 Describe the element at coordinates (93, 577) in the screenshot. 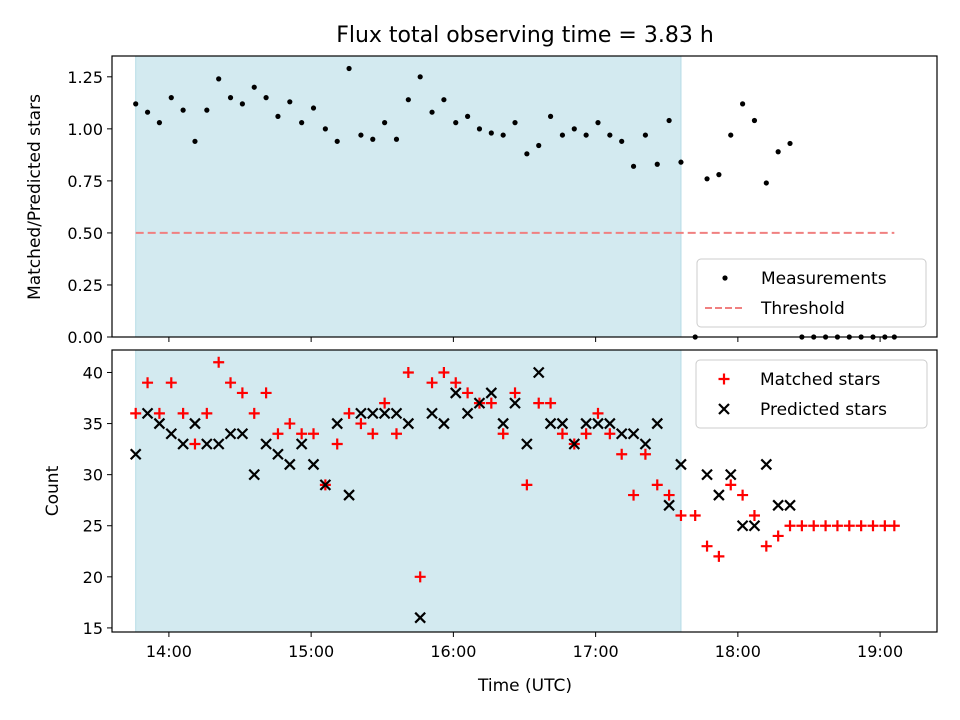

I see `bottom-ytick-label: 20` at that location.